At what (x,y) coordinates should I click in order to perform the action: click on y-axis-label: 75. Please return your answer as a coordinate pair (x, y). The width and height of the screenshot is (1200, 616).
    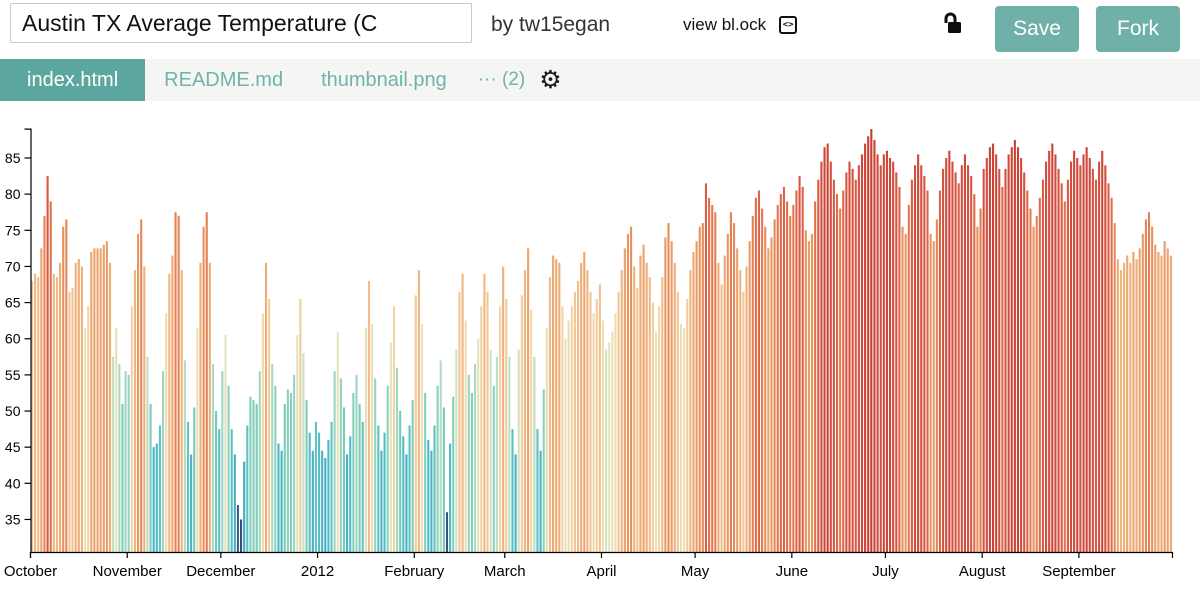
    Looking at the image, I should click on (13, 230).